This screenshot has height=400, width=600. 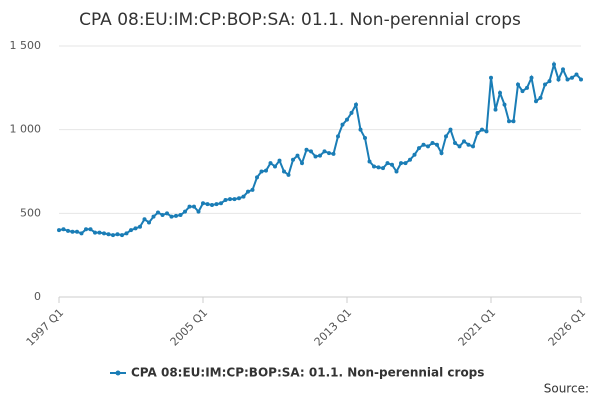 I want to click on y-tick-label: 500, so click(x=30, y=212).